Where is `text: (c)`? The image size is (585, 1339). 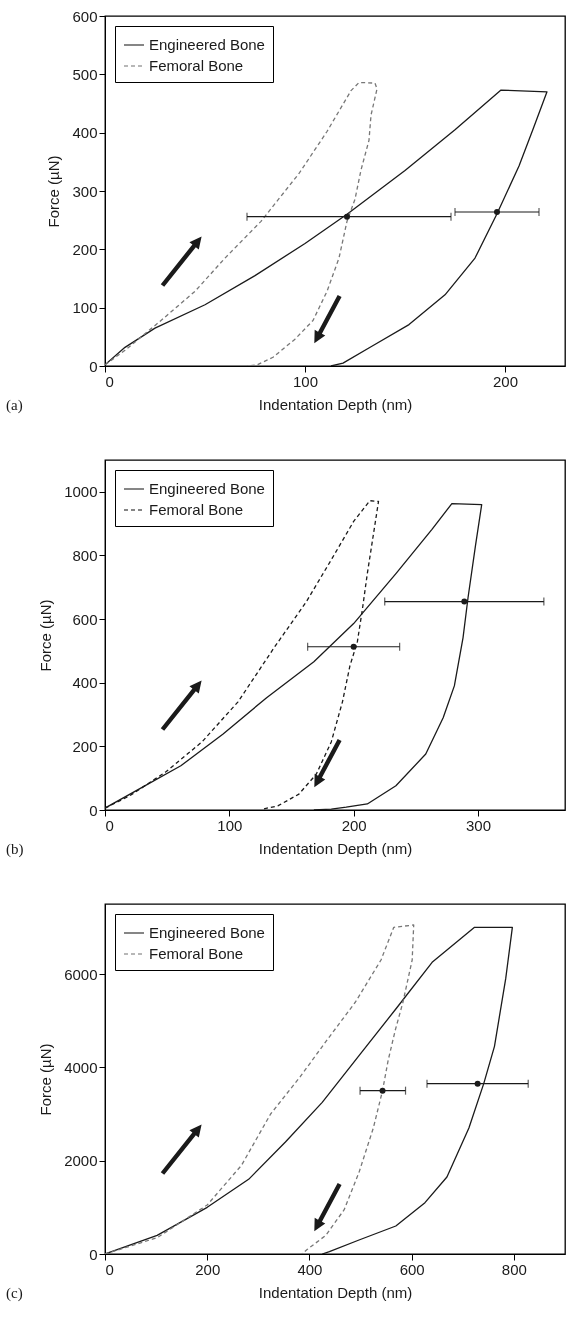 text: (c) is located at coordinates (14, 1293).